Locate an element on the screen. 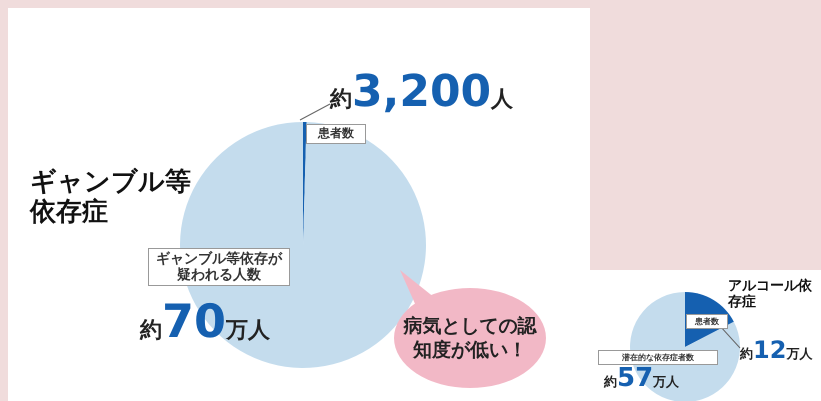  data-label: 約70万人 is located at coordinates (205, 321).